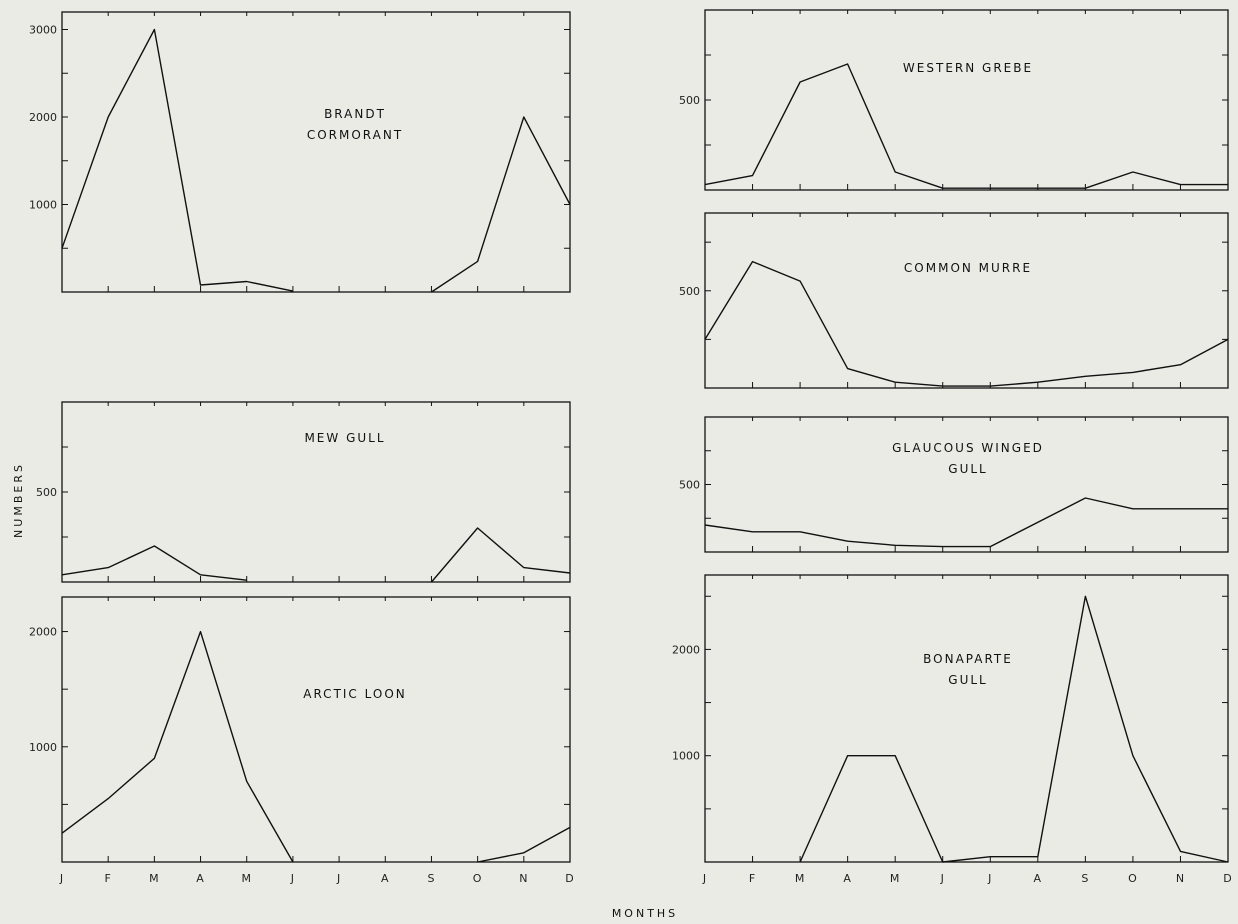 The image size is (1238, 924). I want to click on y-axis-title: NUMBERS, so click(18, 500).